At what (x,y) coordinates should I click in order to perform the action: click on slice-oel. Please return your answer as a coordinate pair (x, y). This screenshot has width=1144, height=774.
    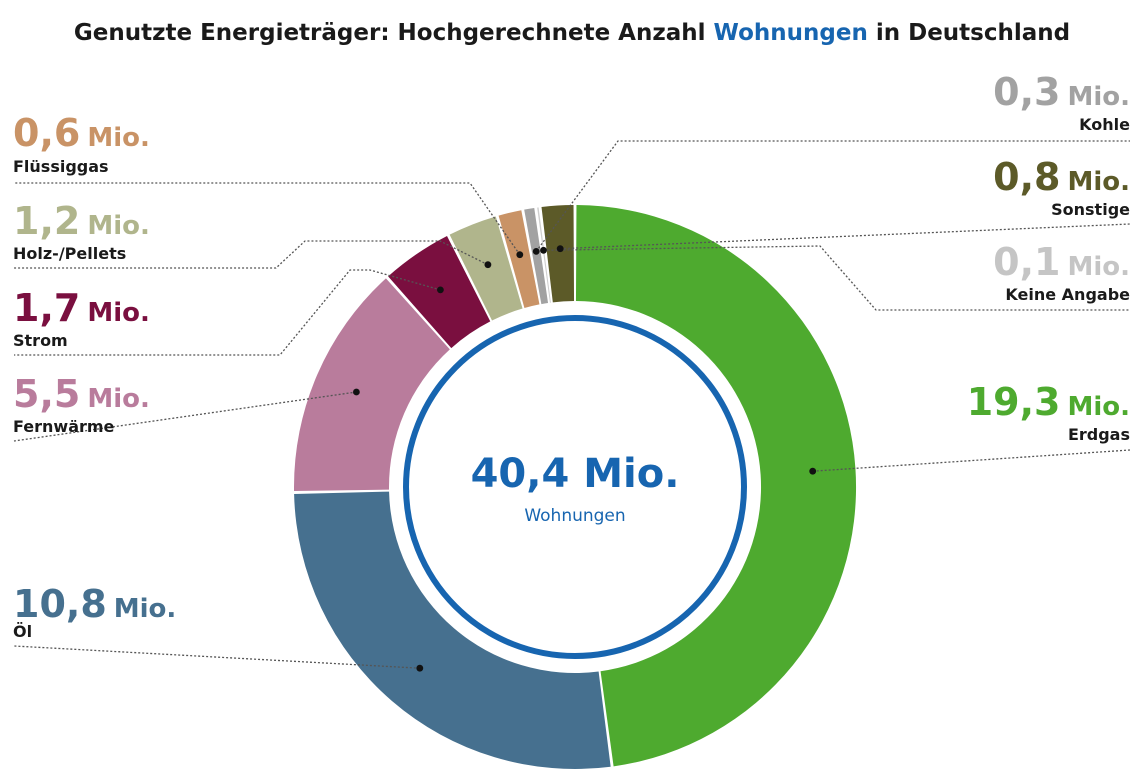
    Looking at the image, I should click on (452, 630).